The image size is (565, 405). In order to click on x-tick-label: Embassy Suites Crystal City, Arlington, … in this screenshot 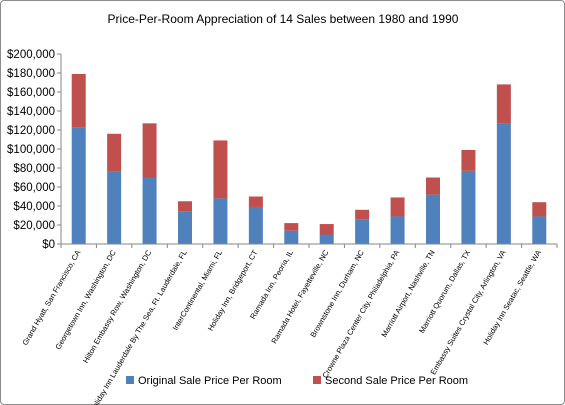, I will do `click(468, 312)`.